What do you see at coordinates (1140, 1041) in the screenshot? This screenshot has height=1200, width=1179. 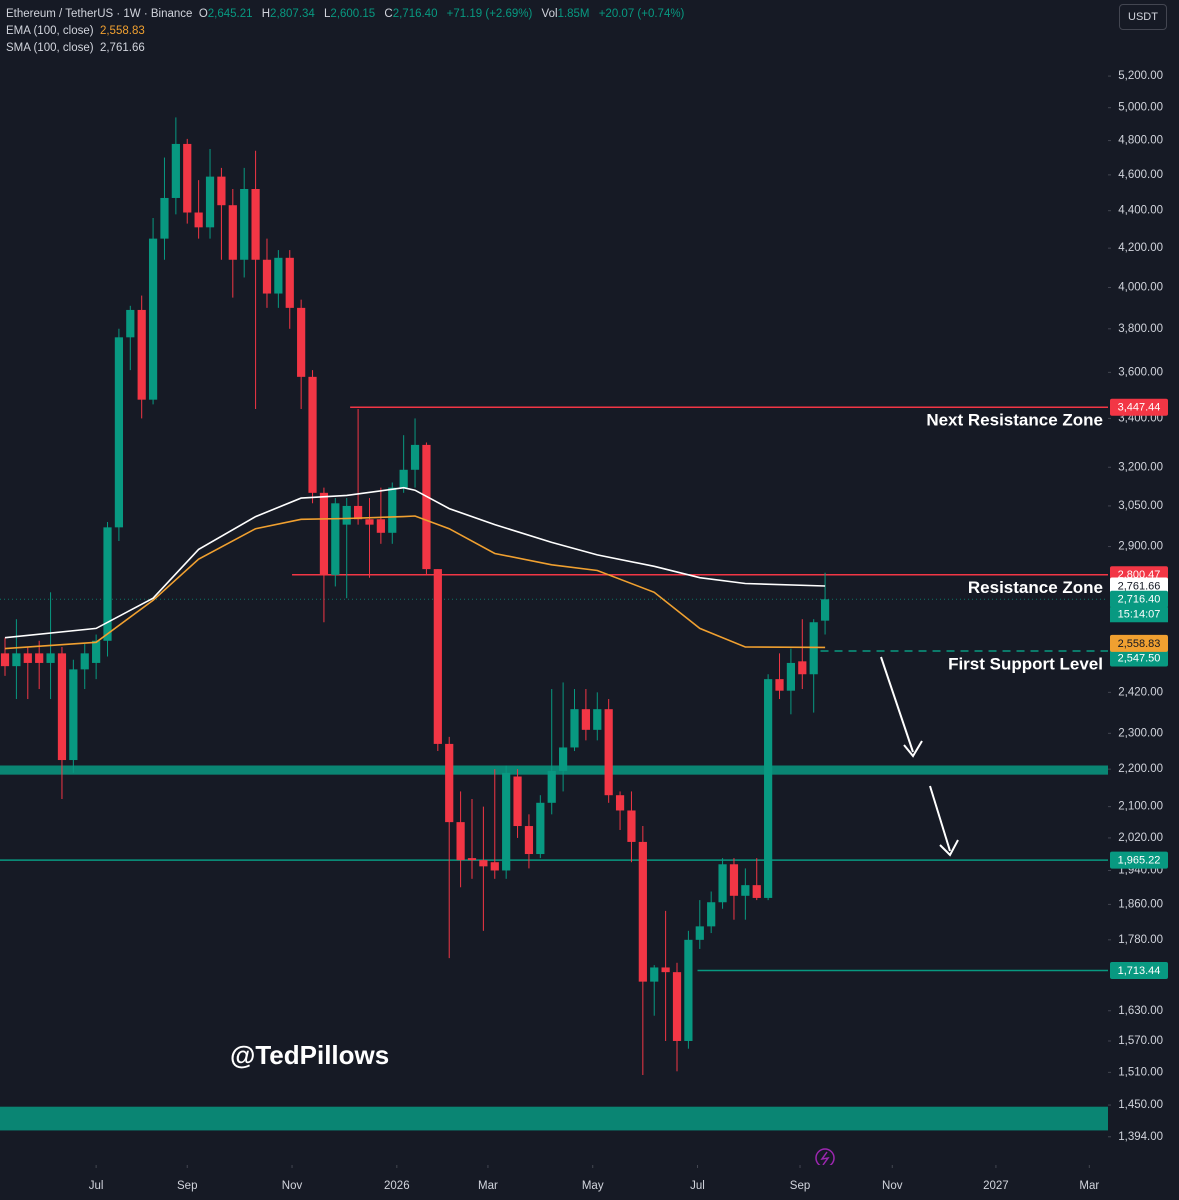 I see `y-tick-label: 1,570.00` at bounding box center [1140, 1041].